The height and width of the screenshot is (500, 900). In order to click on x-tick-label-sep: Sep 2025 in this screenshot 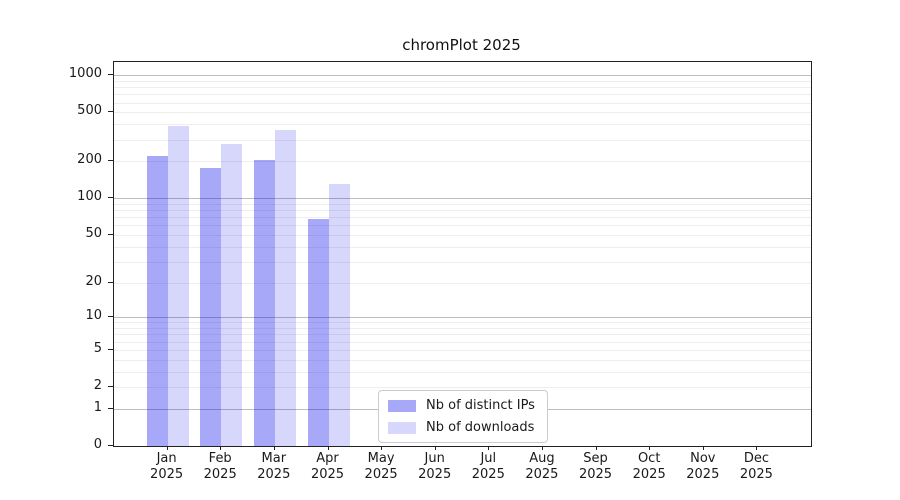, I will do `click(596, 466)`.